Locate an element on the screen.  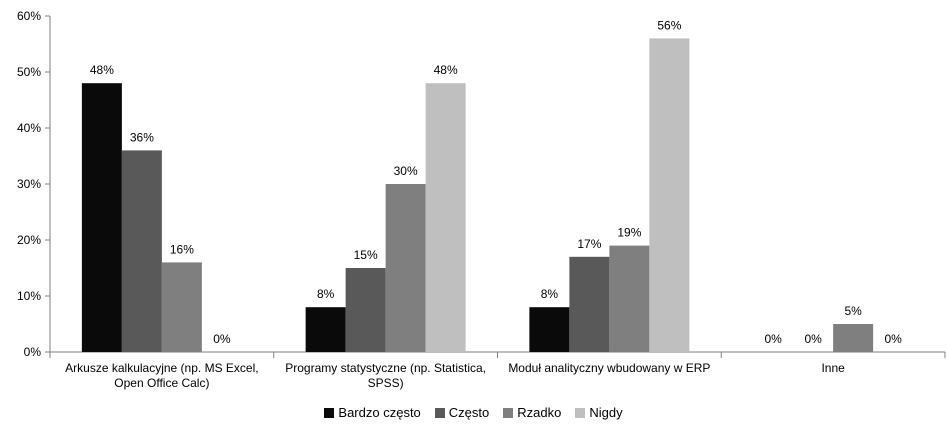
legend-label: Bardzo często is located at coordinates (379, 412).